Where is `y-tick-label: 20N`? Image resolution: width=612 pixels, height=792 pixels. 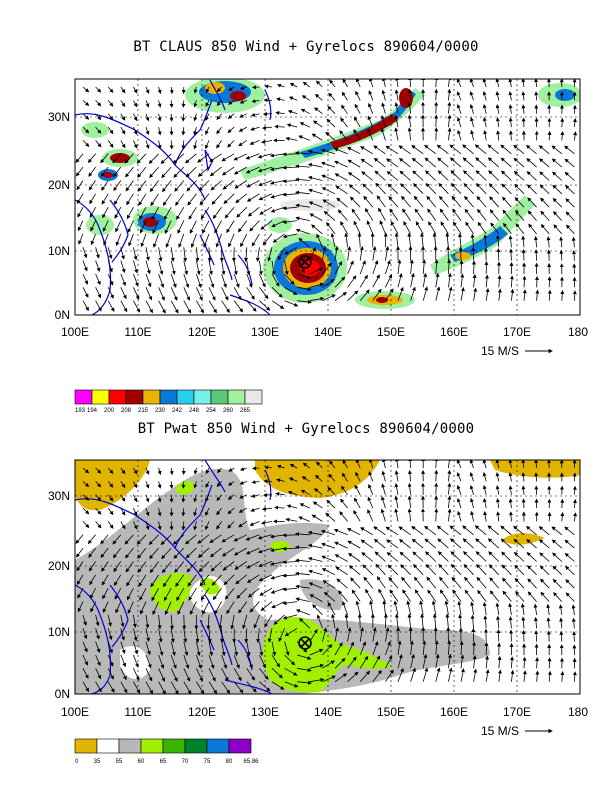 y-tick-label: 20N is located at coordinates (59, 185).